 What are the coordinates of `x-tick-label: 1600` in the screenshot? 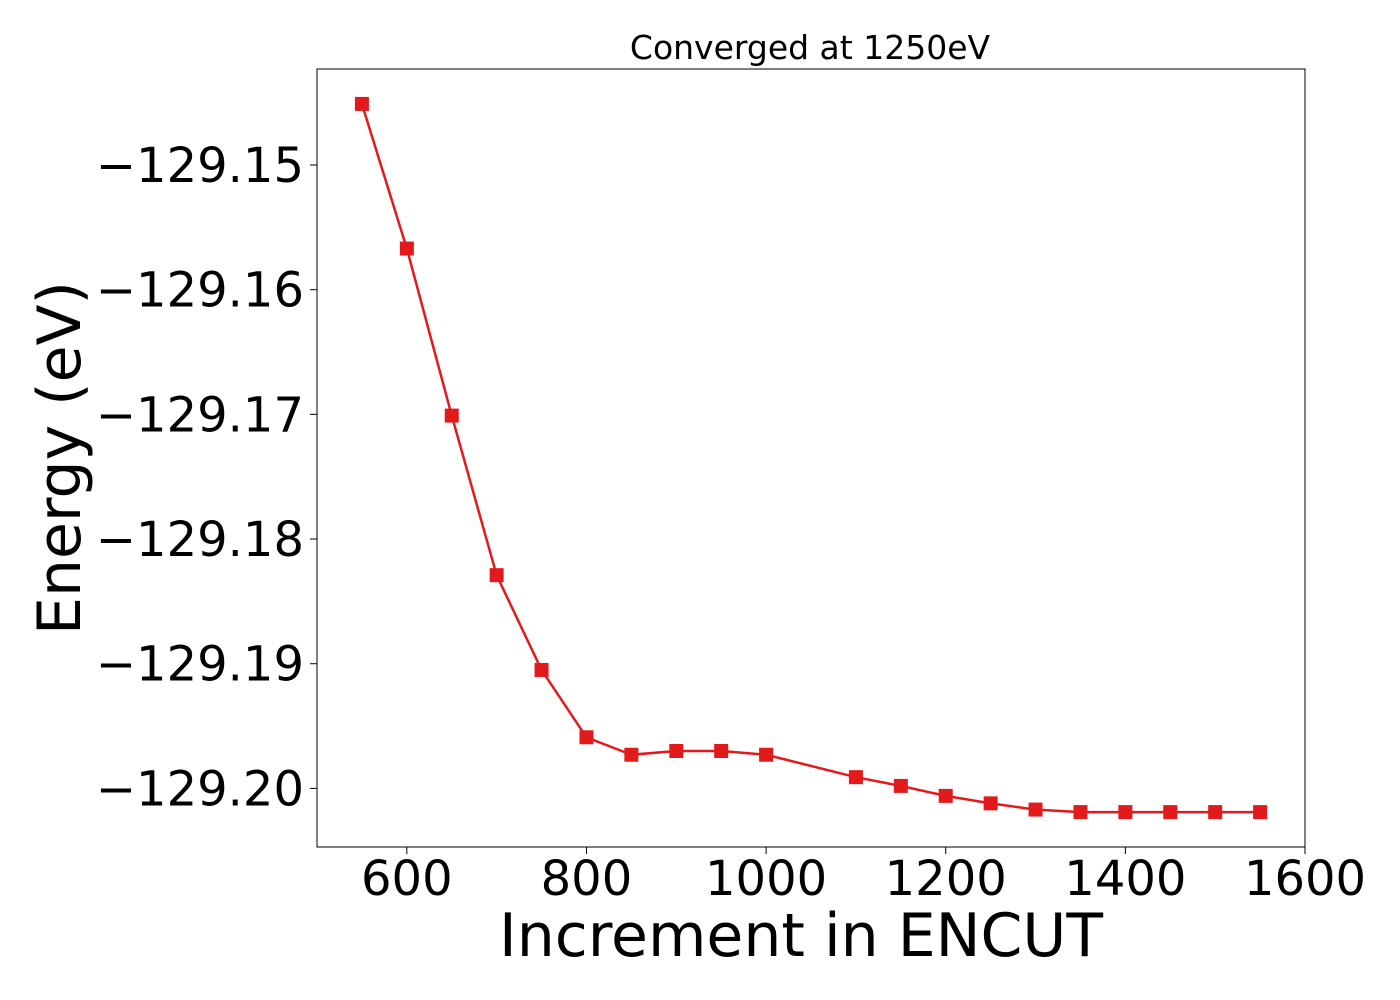 It's located at (1305, 879).